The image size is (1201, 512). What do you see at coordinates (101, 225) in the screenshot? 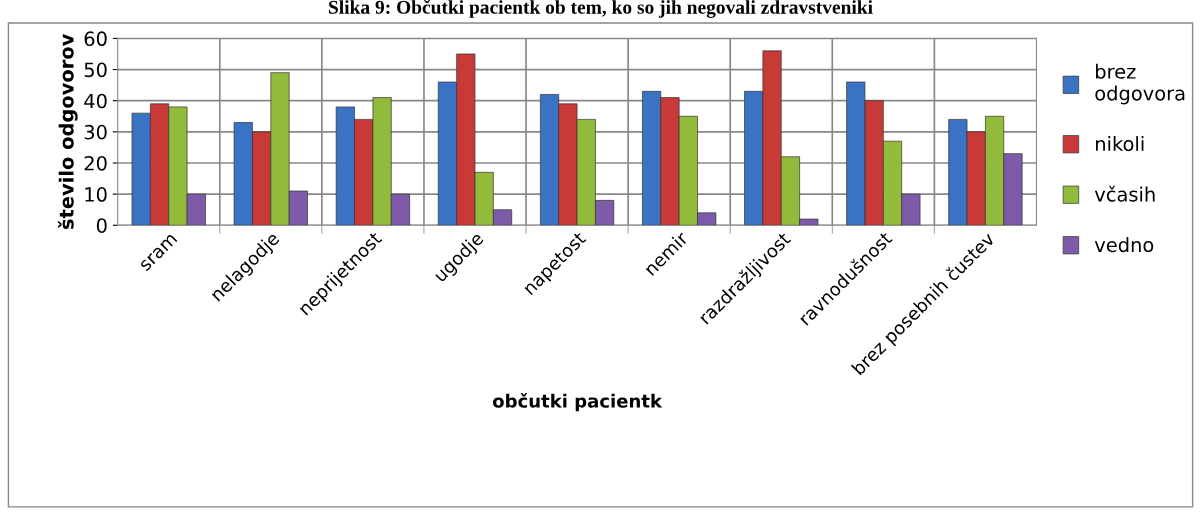
I see `y-tick-label: 0` at bounding box center [101, 225].